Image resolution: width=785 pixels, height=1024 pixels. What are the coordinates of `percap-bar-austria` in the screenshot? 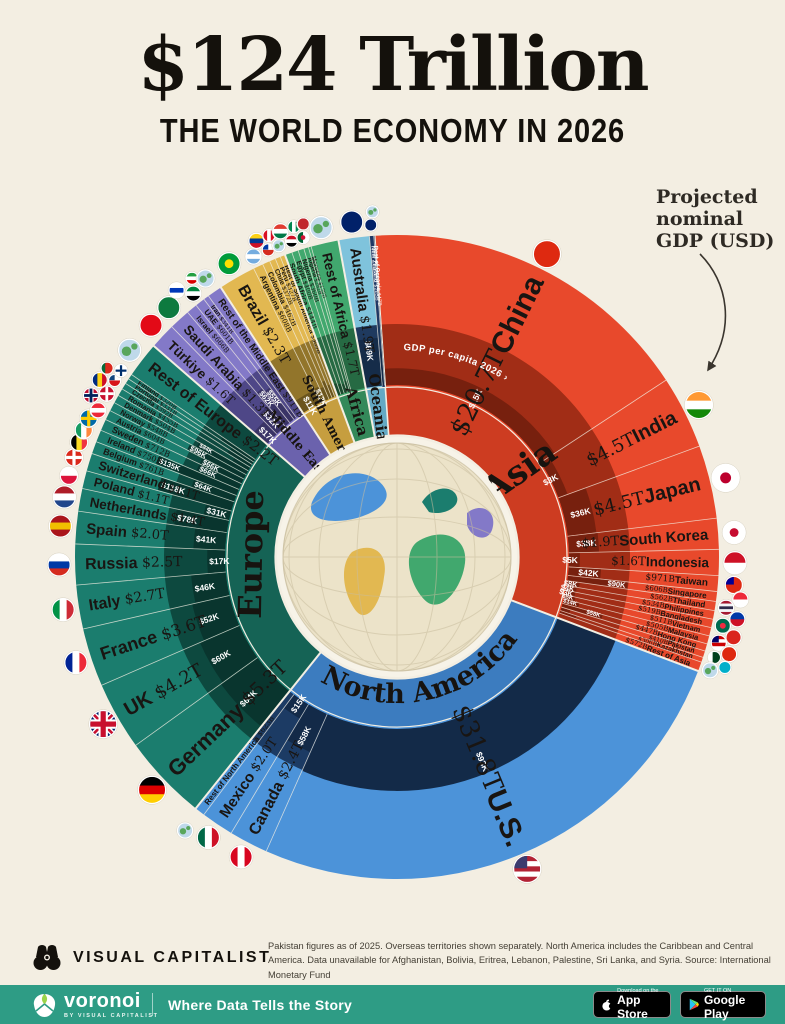 It's located at (221, 471).